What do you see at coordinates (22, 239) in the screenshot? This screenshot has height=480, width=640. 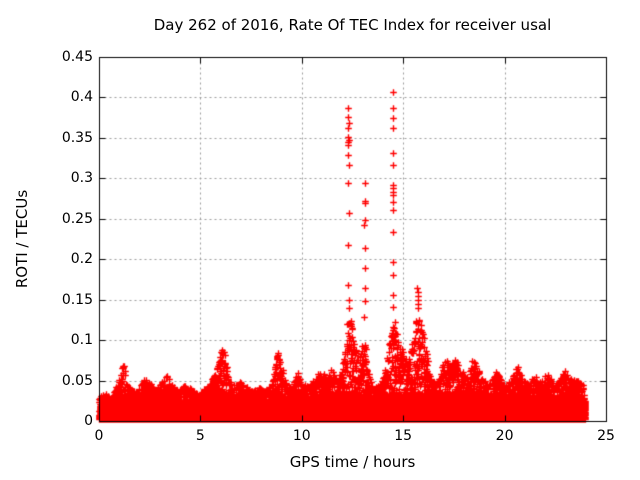 I see `y-axis-title: ROTI / TECUs` at bounding box center [22, 239].